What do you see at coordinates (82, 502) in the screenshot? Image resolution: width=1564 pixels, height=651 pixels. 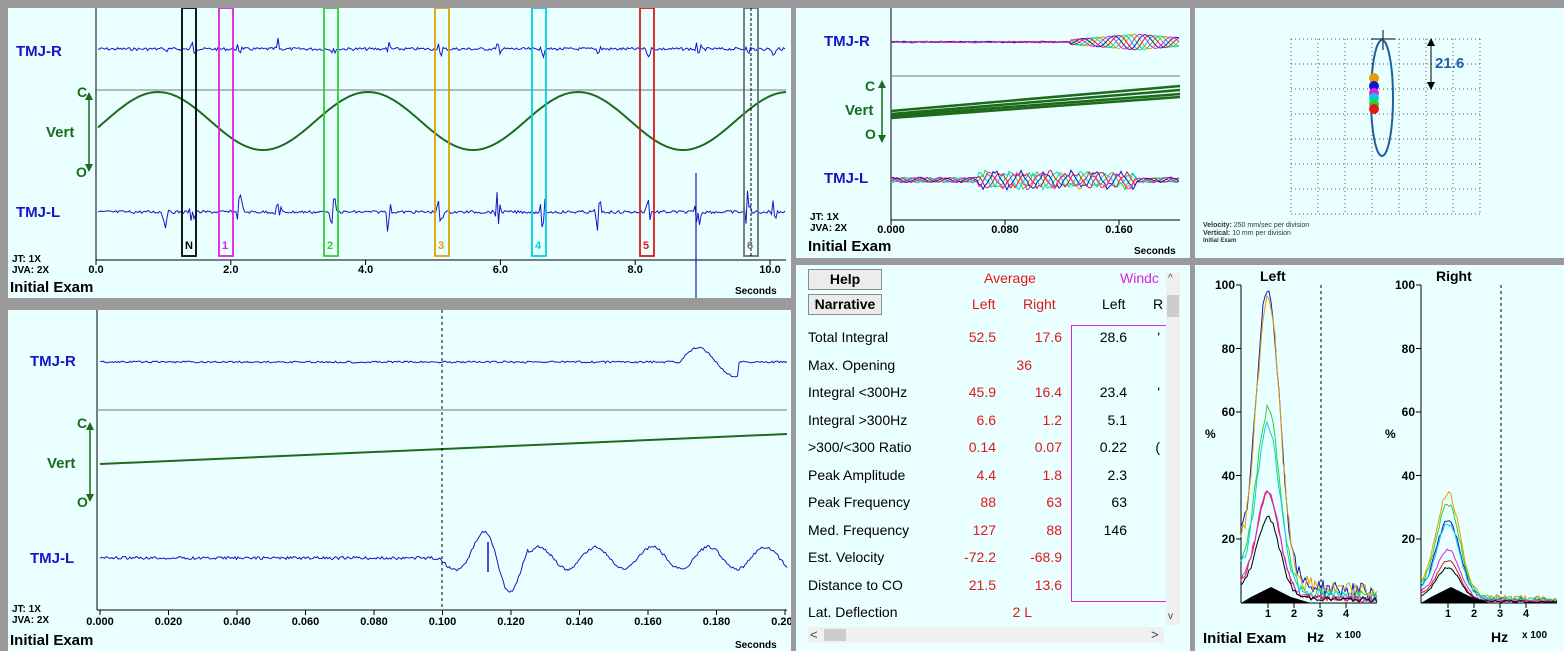 I see `vert-o-label: O` at bounding box center [82, 502].